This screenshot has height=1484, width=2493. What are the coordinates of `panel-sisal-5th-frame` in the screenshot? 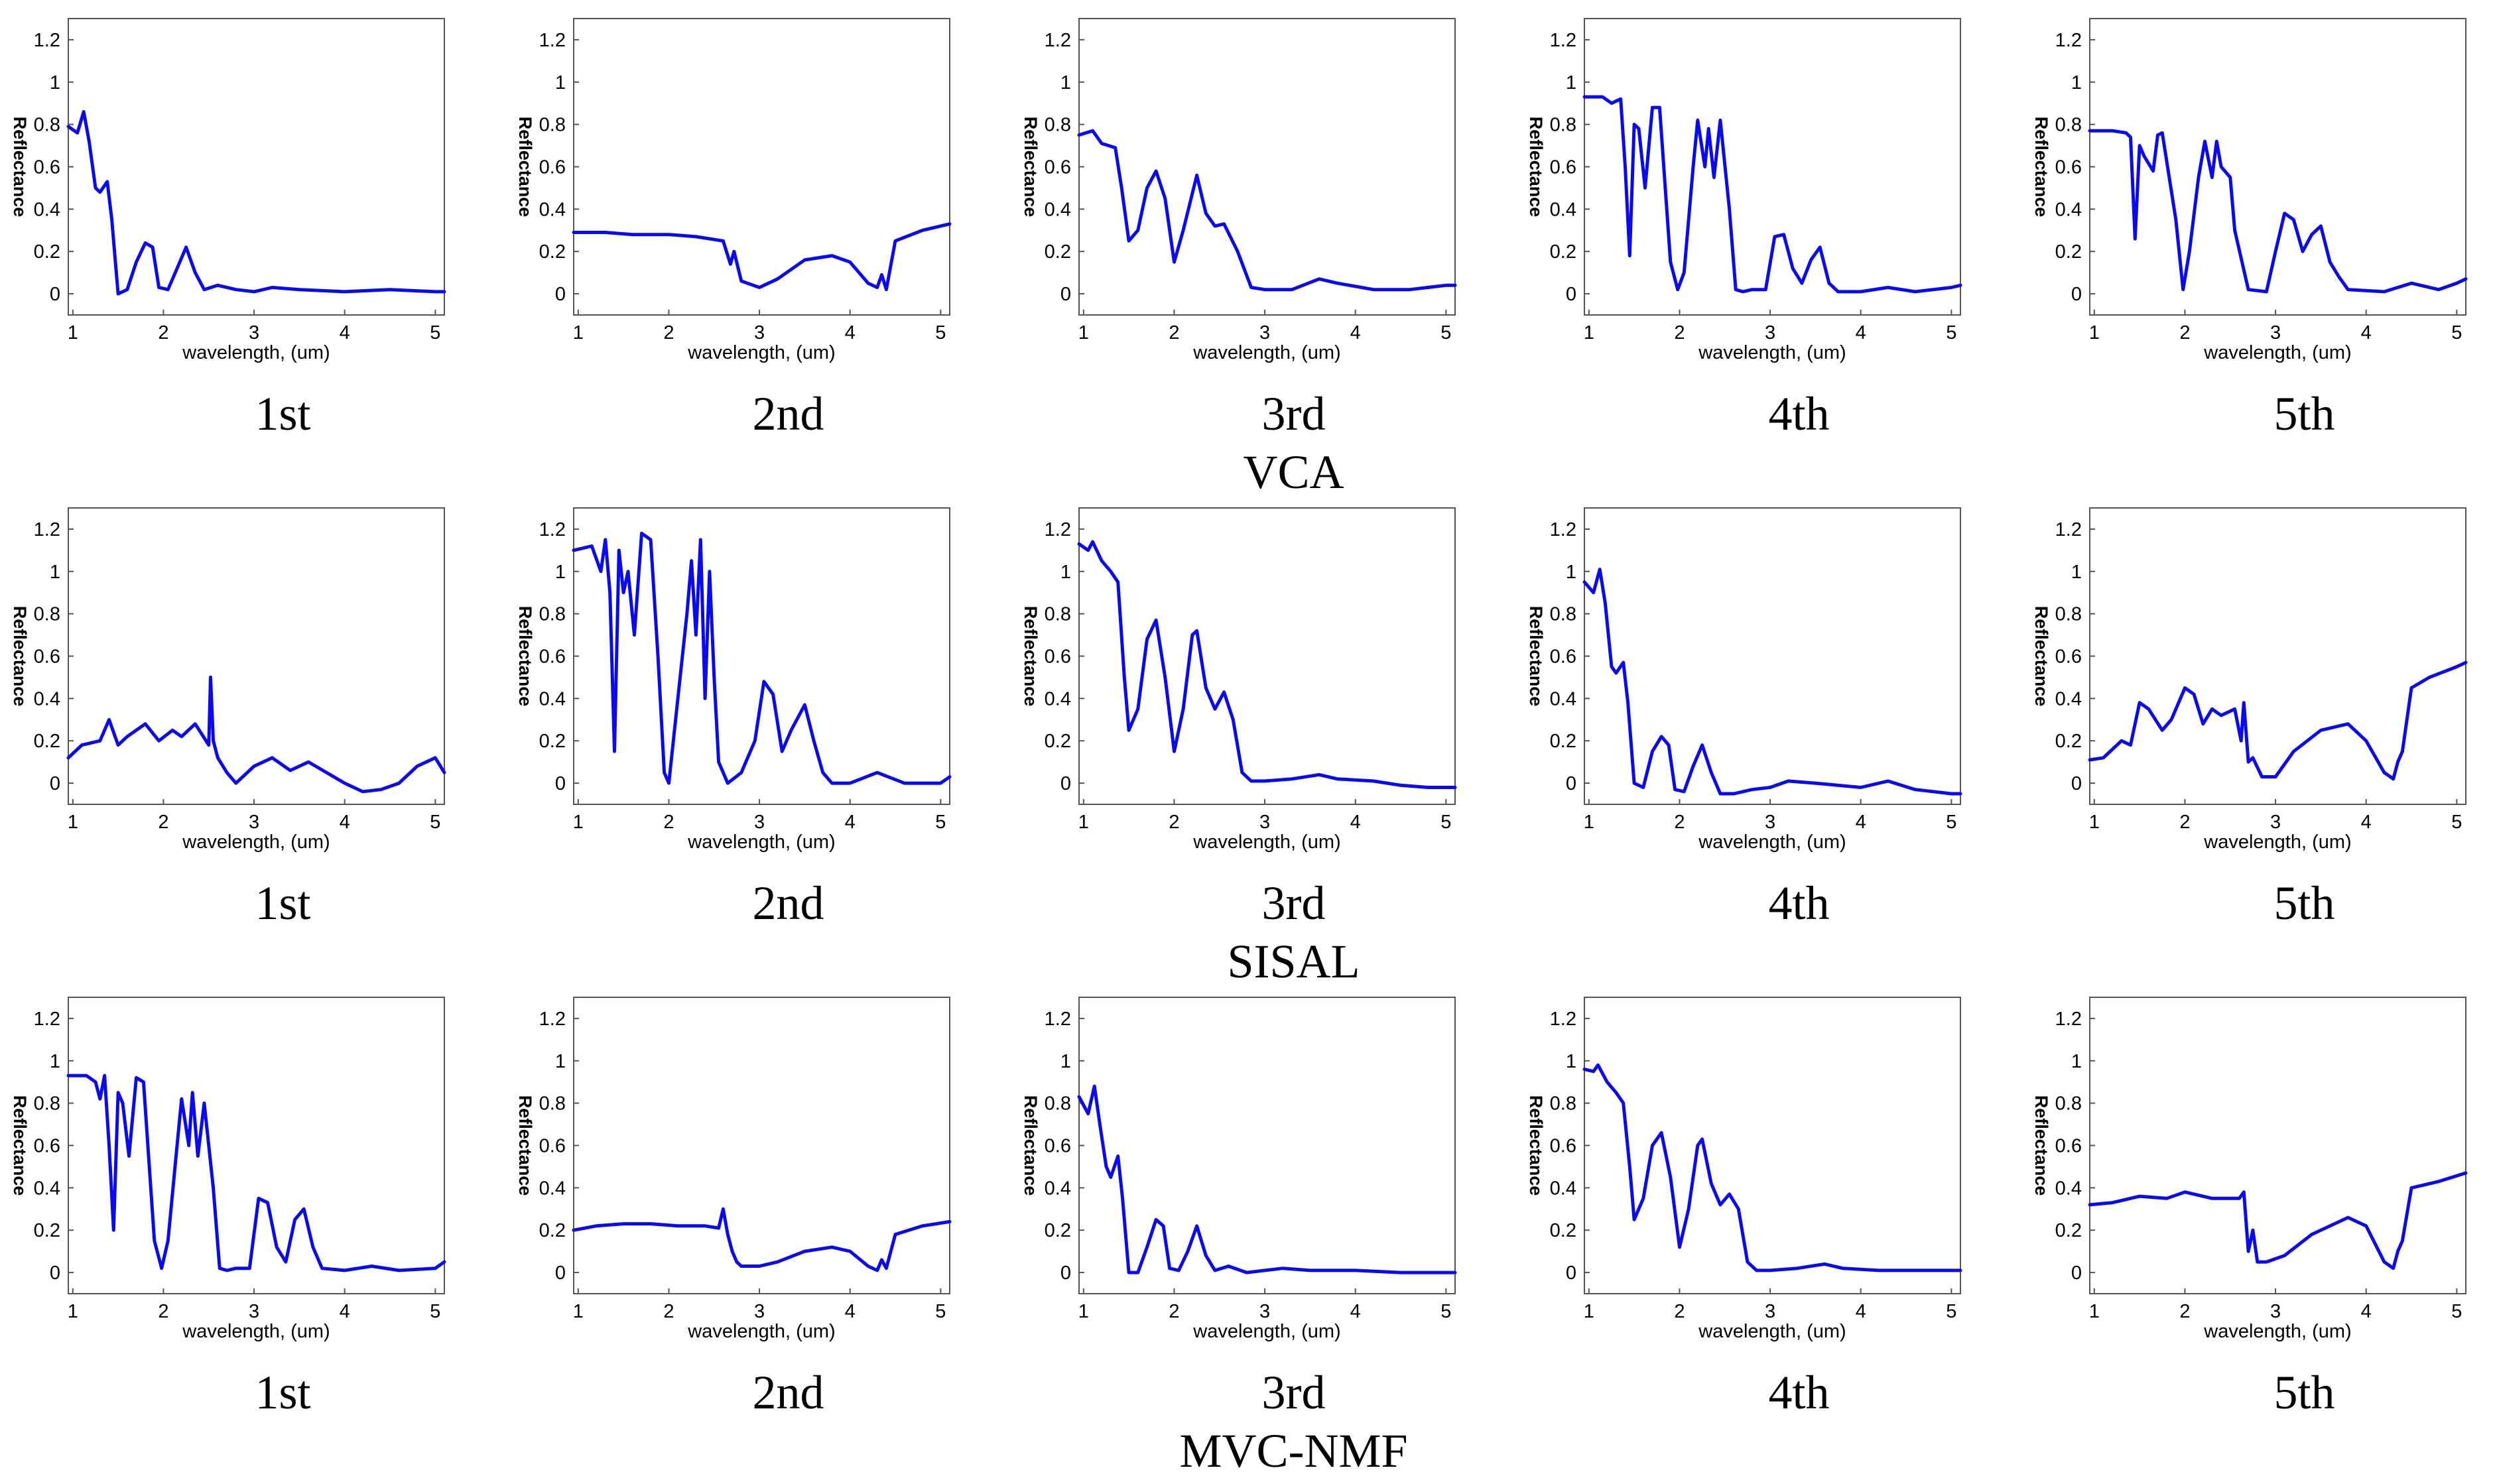 It's located at (2277, 656).